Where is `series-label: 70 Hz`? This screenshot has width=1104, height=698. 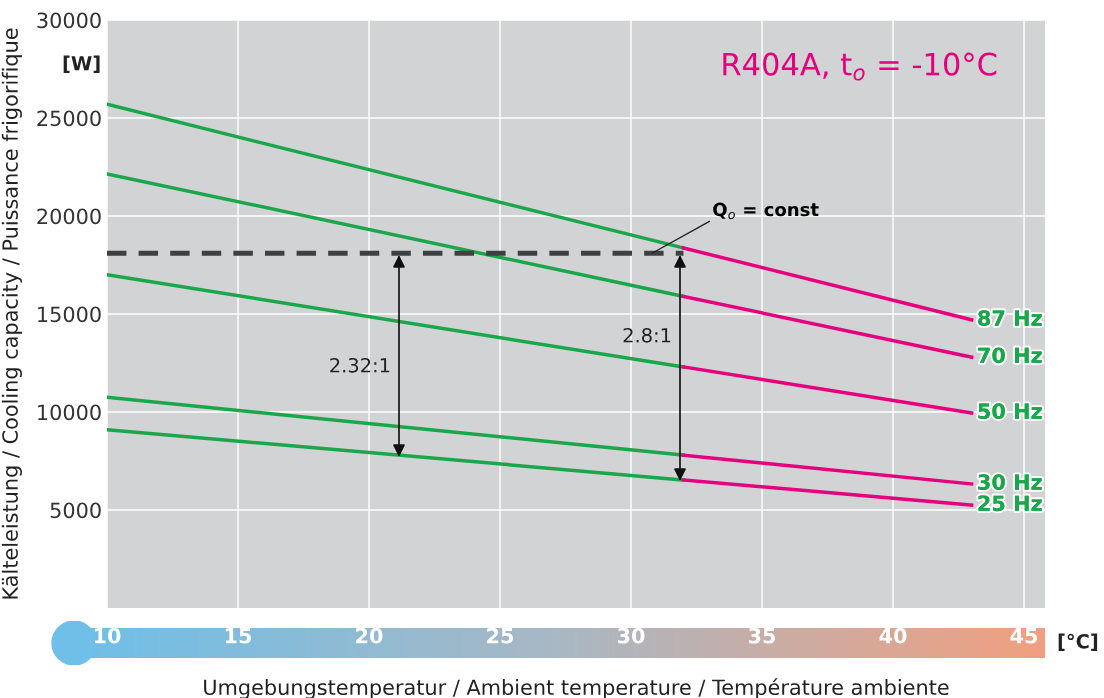 series-label: 70 Hz is located at coordinates (1010, 355).